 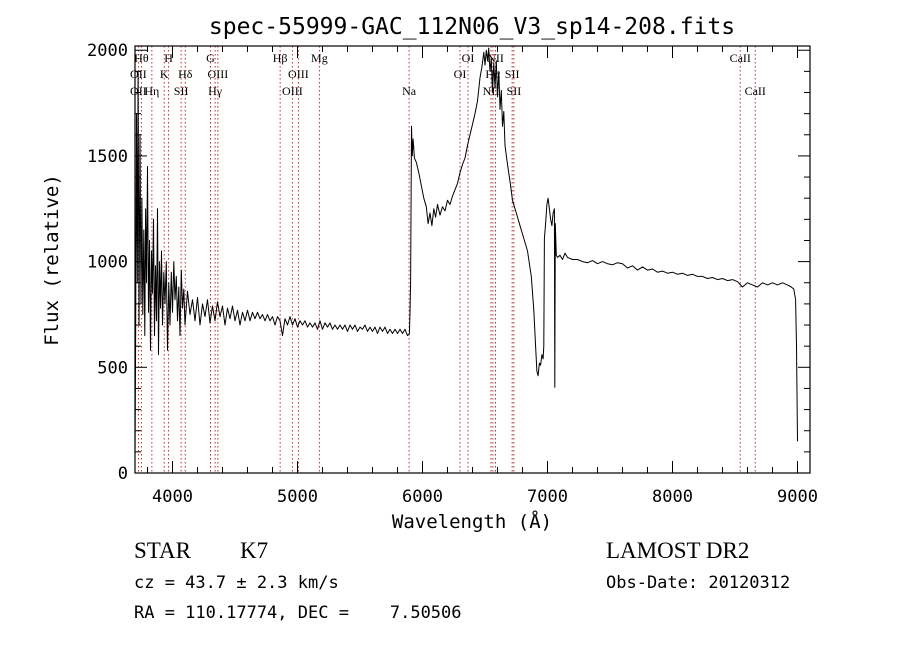 I want to click on object-class: STAR, so click(x=162, y=550).